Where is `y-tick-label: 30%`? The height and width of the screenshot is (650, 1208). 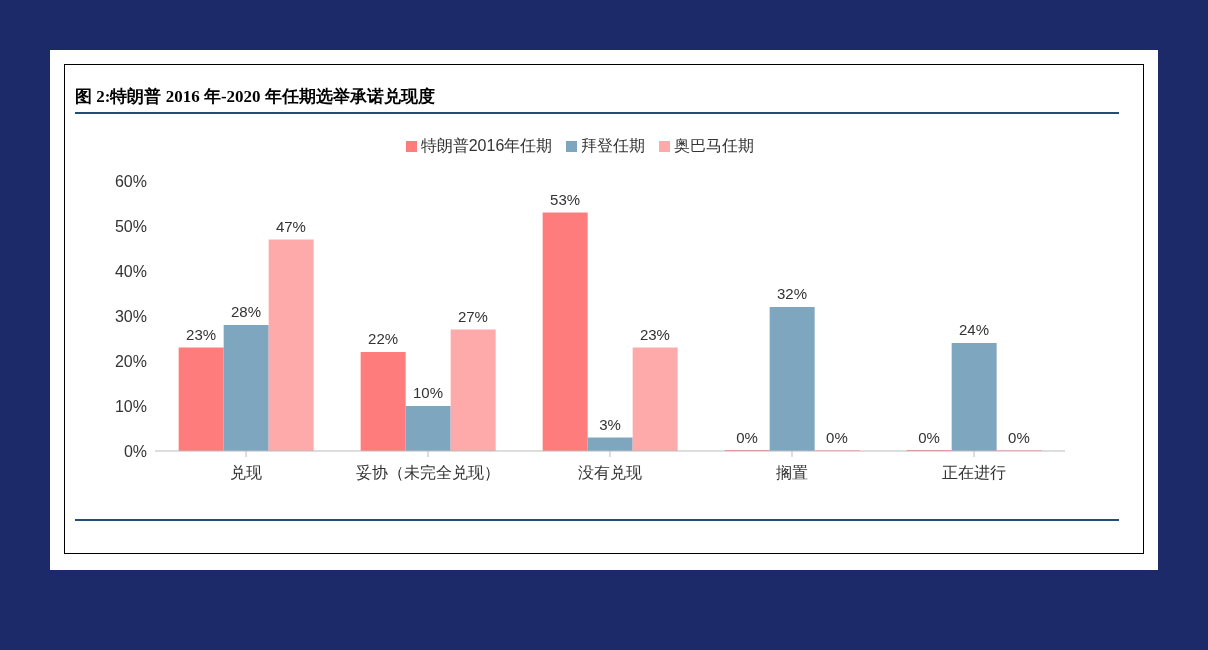 y-tick-label: 30% is located at coordinates (130, 316).